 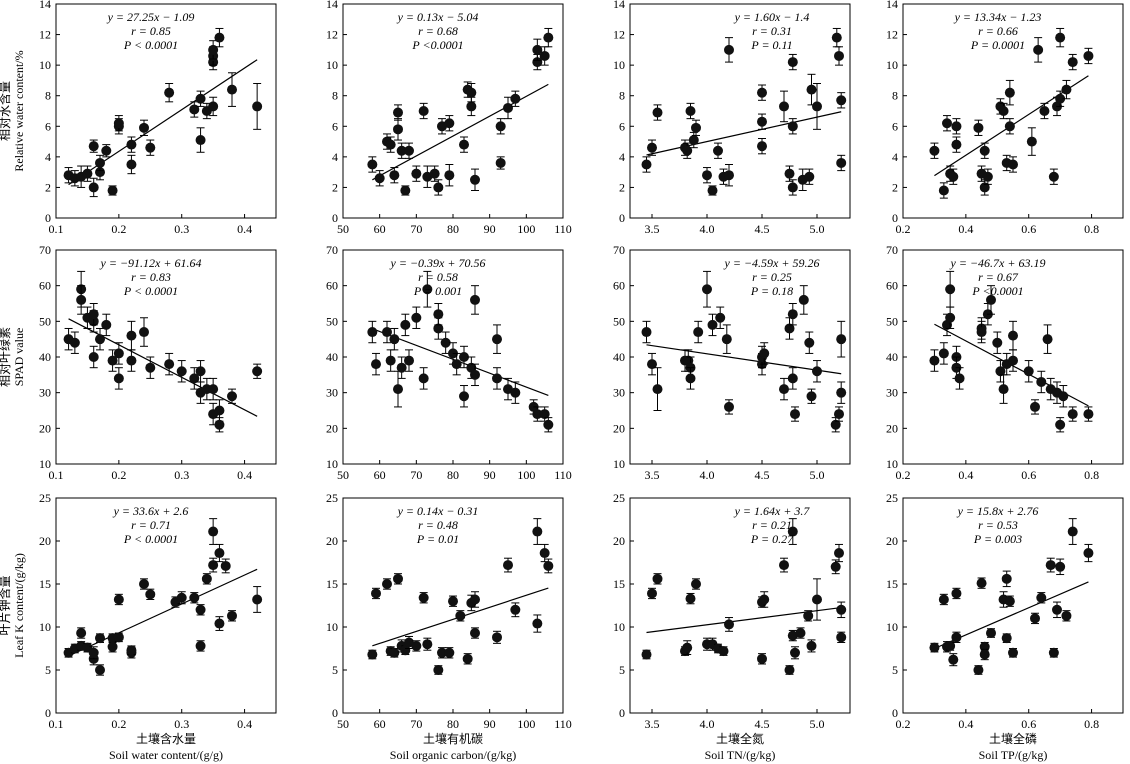 I want to click on y-tick-label: 5, so click(x=895, y=670).